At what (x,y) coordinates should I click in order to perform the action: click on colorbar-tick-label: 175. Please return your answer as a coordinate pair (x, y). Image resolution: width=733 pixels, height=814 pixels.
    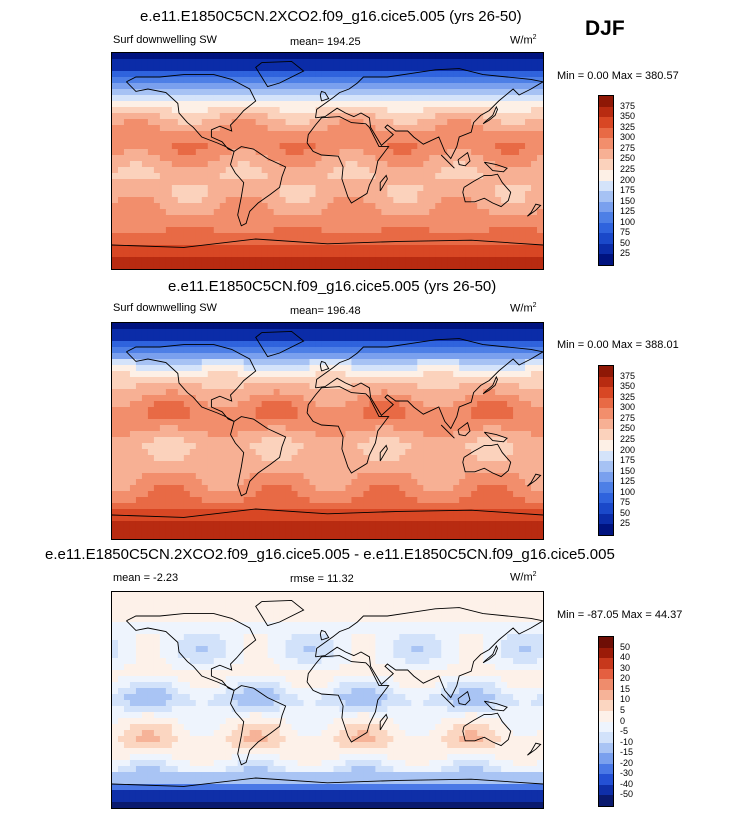
    Looking at the image, I should click on (628, 190).